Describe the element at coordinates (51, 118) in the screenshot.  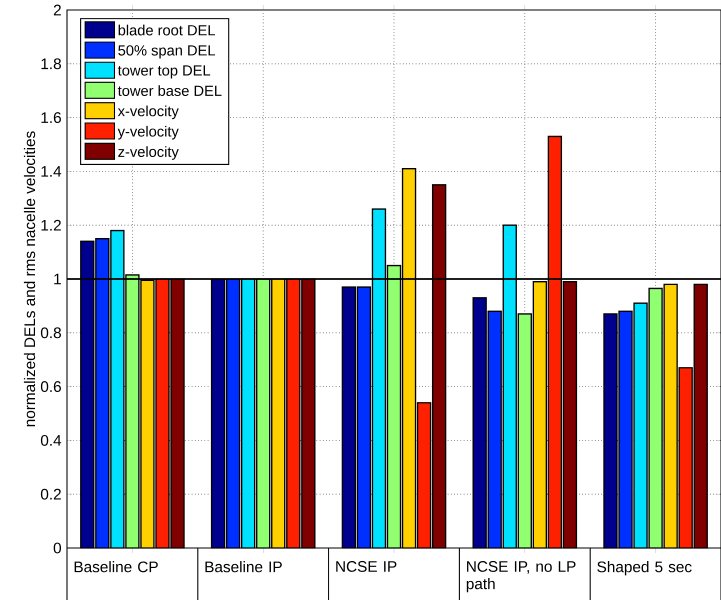
I see `y-tick-label: 1.6` at that location.